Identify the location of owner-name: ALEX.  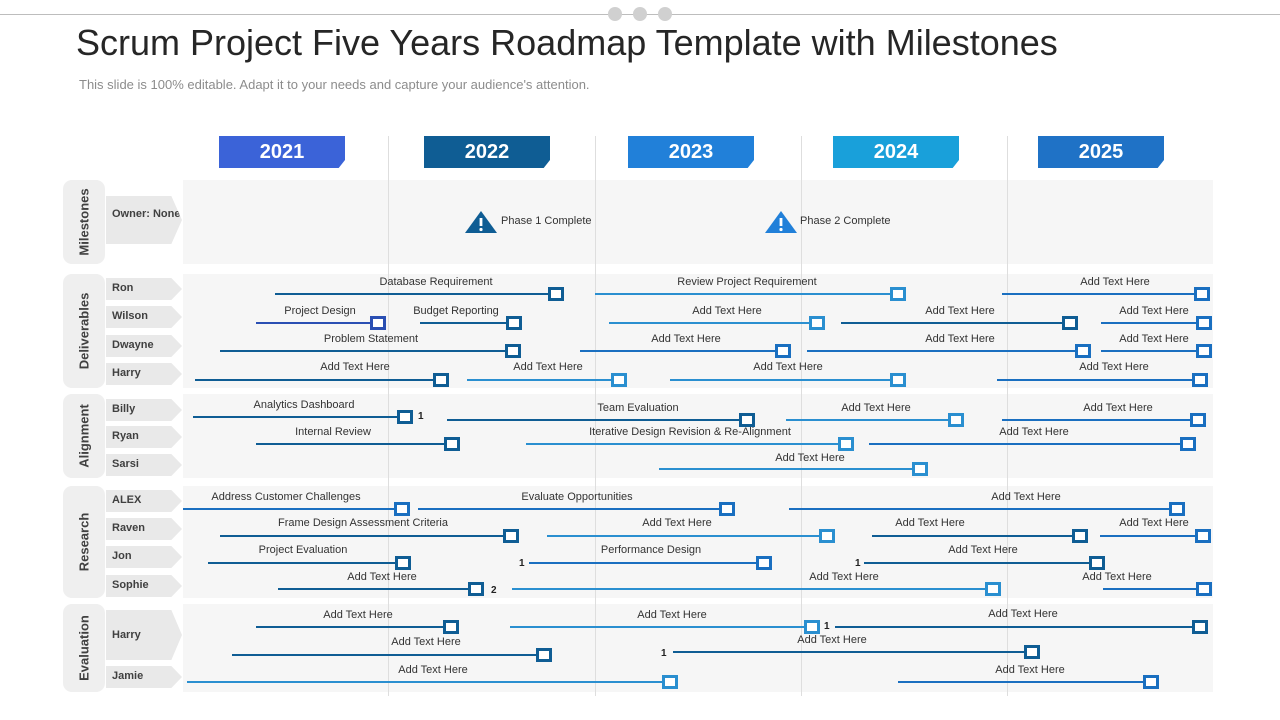
(144, 501).